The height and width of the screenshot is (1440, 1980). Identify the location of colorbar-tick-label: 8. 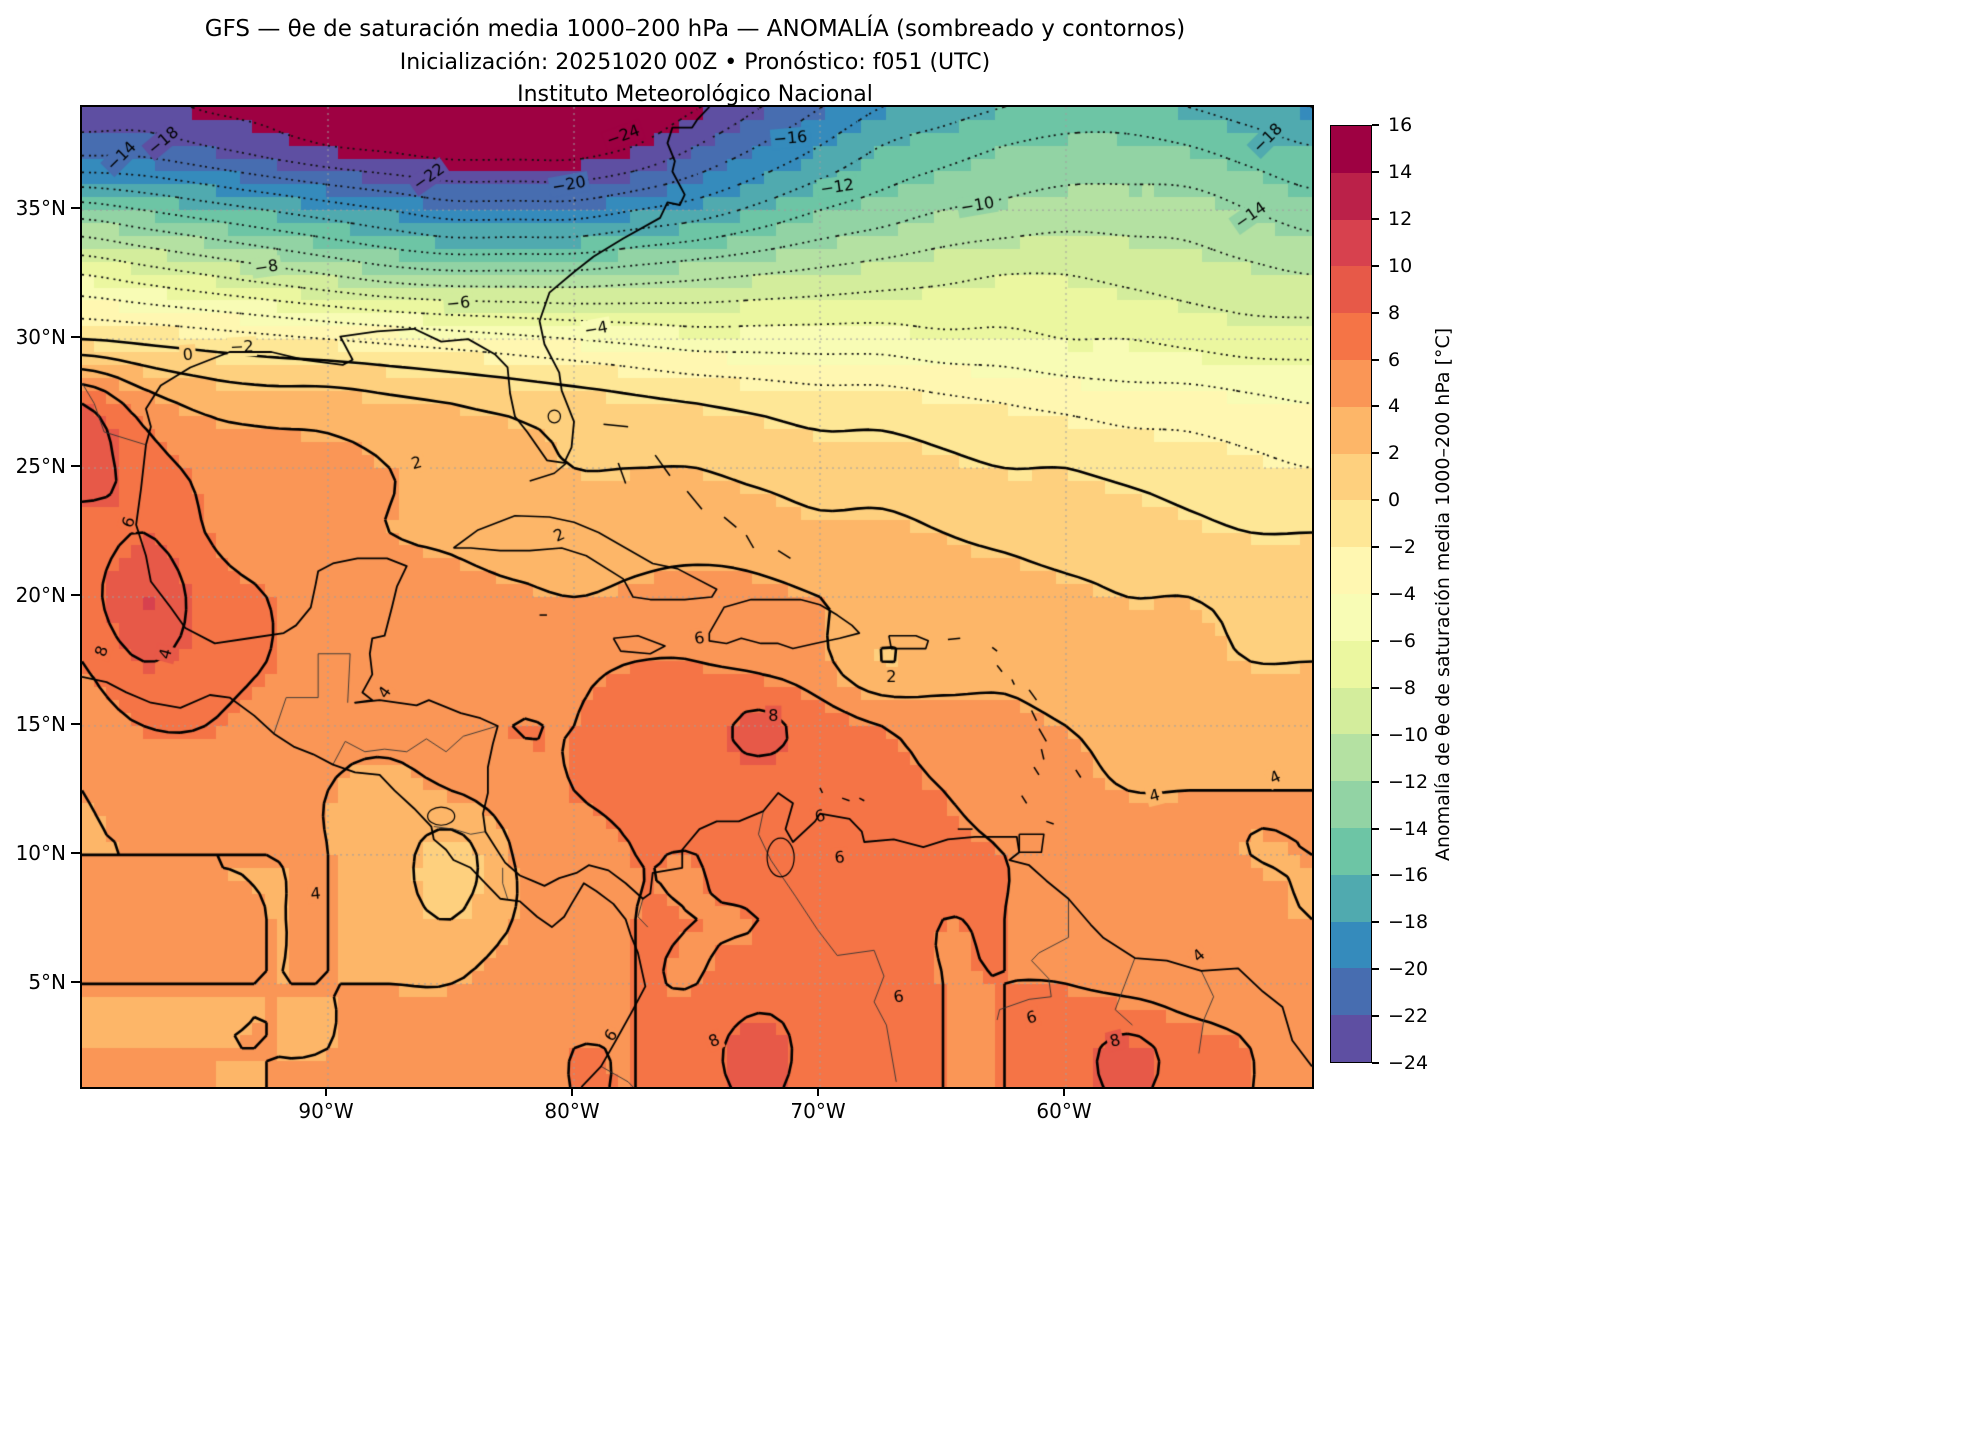
(1394, 312).